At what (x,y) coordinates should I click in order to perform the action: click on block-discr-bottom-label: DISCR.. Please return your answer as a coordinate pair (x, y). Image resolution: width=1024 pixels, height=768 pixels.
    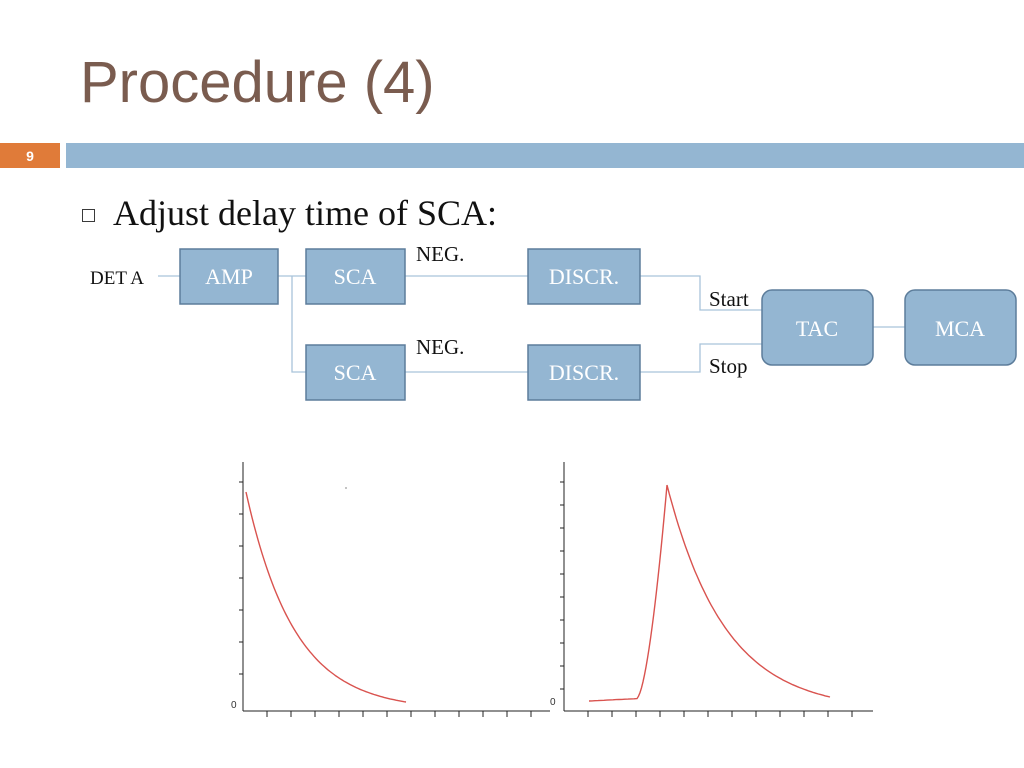
    Looking at the image, I should click on (584, 372).